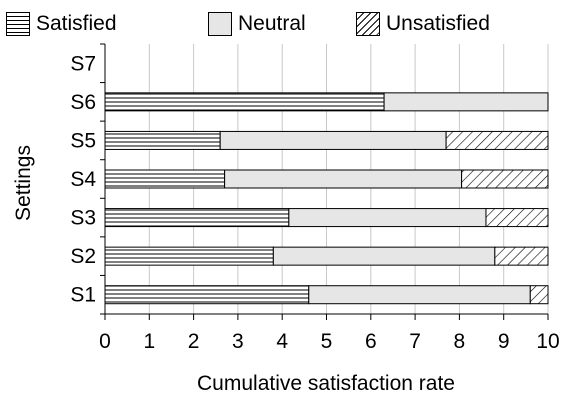  What do you see at coordinates (343, 179) in the screenshot?
I see `bar-neutral-s4` at bounding box center [343, 179].